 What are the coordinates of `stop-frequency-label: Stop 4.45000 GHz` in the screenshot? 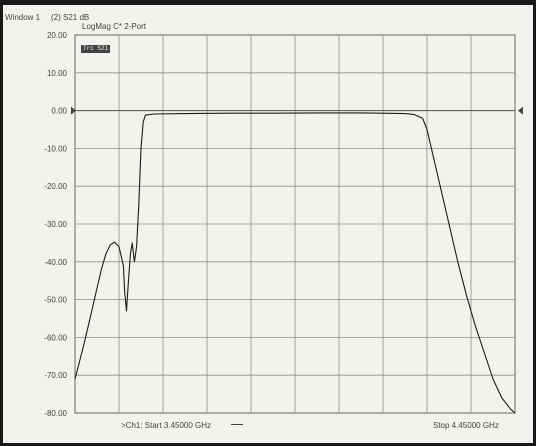 It's located at (466, 425).